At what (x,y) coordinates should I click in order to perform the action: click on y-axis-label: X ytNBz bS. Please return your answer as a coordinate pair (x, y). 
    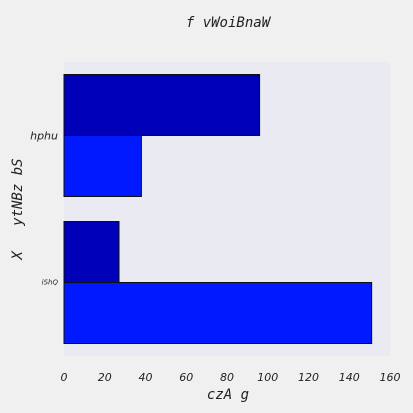
    Looking at the image, I should click on (18, 209).